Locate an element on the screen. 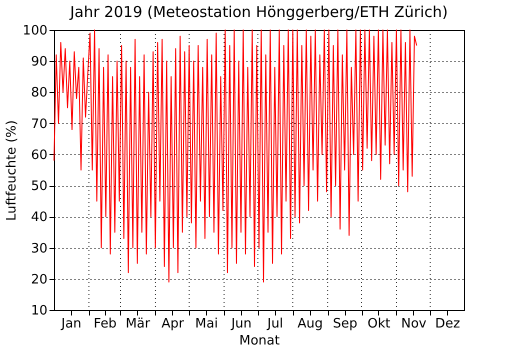 This screenshot has height=350, width=530. y-tick-label: 50 is located at coordinates (39, 186).